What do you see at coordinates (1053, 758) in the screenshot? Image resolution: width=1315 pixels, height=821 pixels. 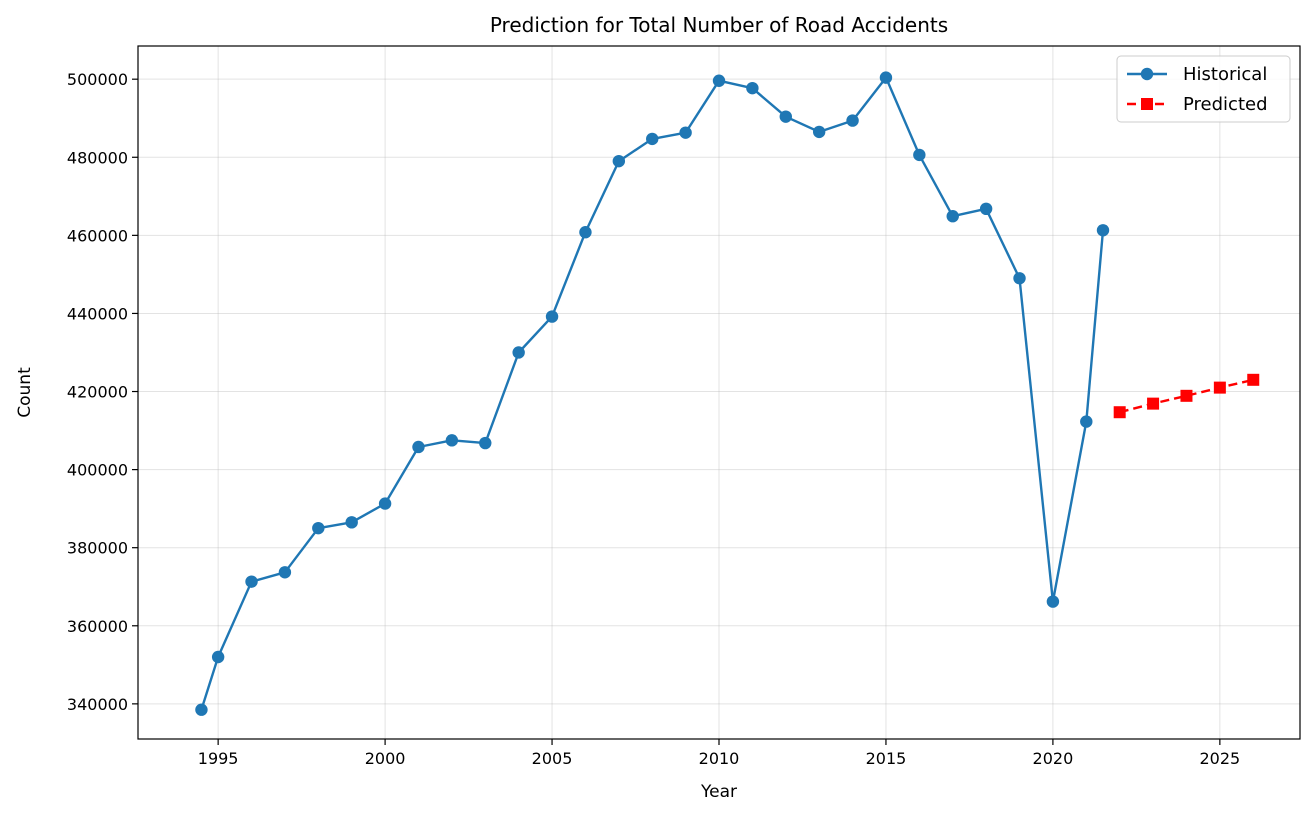 I see `x-tick-label: 2020` at bounding box center [1053, 758].